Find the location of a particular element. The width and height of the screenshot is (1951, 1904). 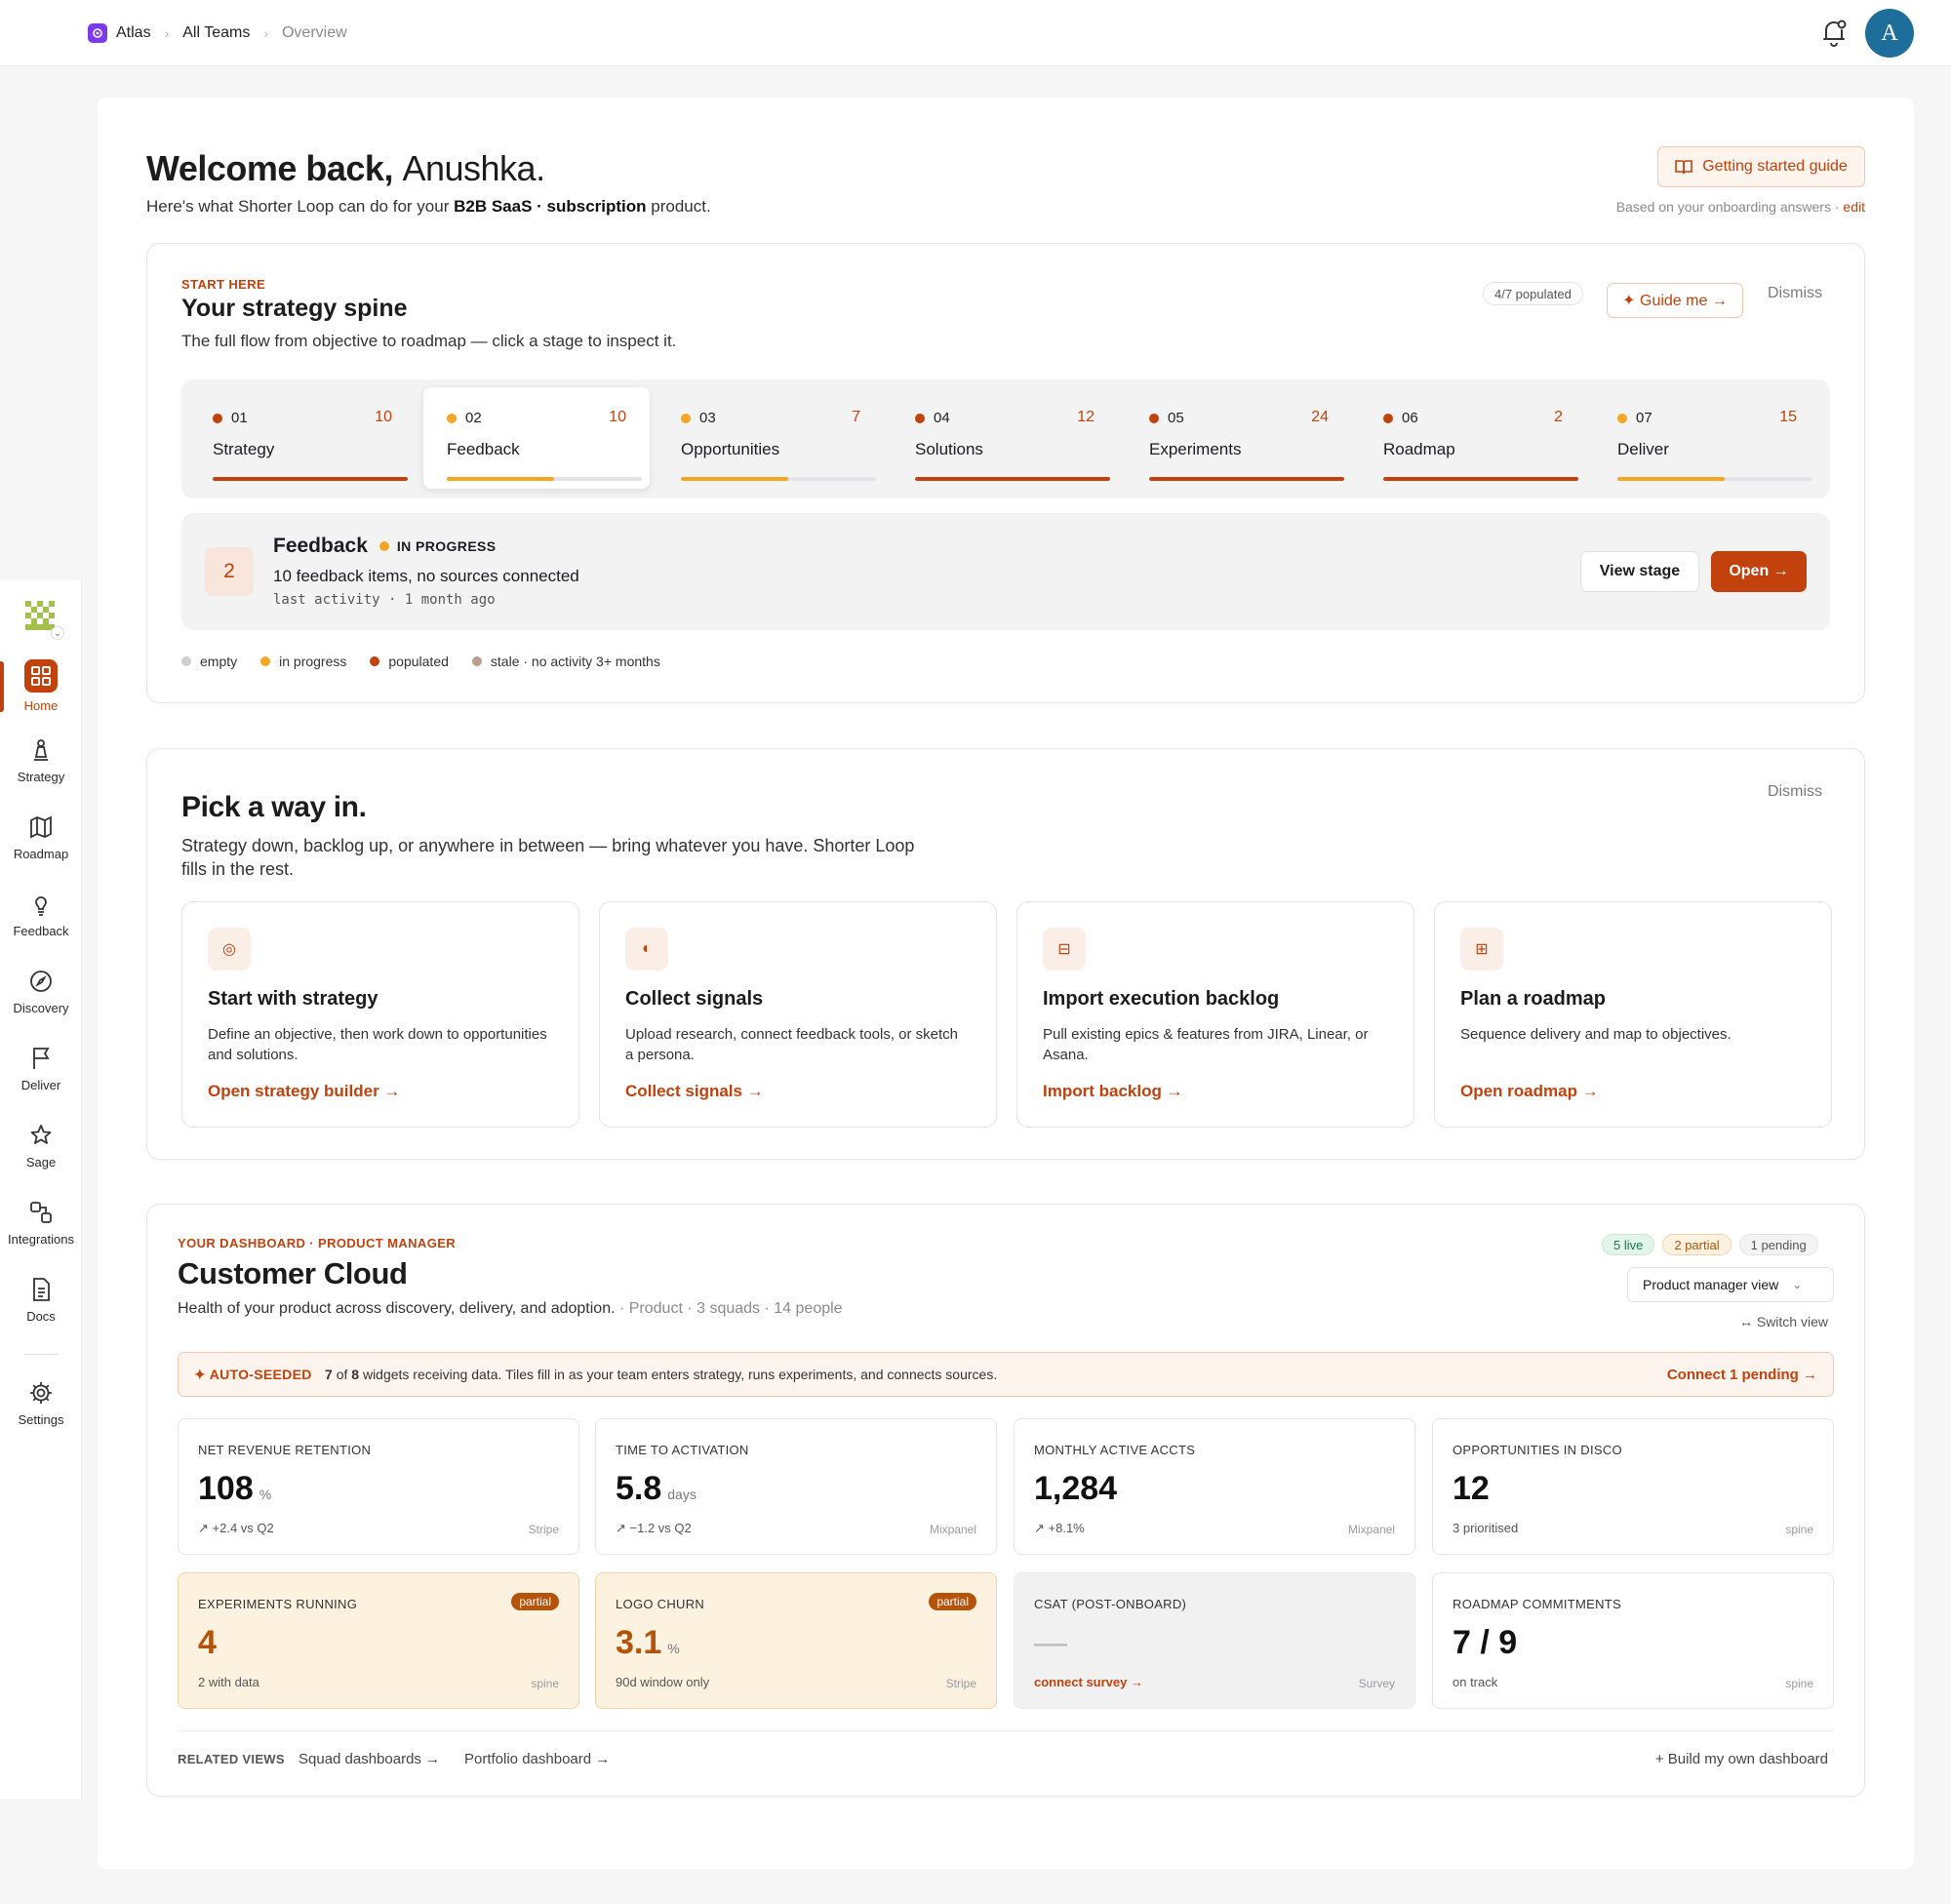

open-strategy-builder-link: Open strategy builder → is located at coordinates (304, 1091).